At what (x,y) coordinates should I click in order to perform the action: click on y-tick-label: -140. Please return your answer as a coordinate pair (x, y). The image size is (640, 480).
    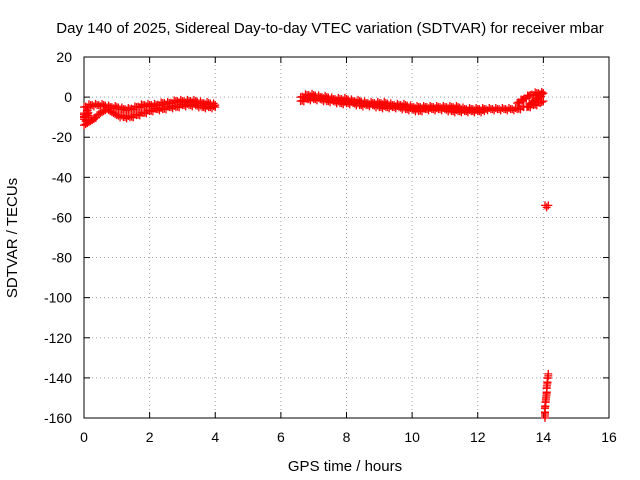
    Looking at the image, I should click on (58, 378).